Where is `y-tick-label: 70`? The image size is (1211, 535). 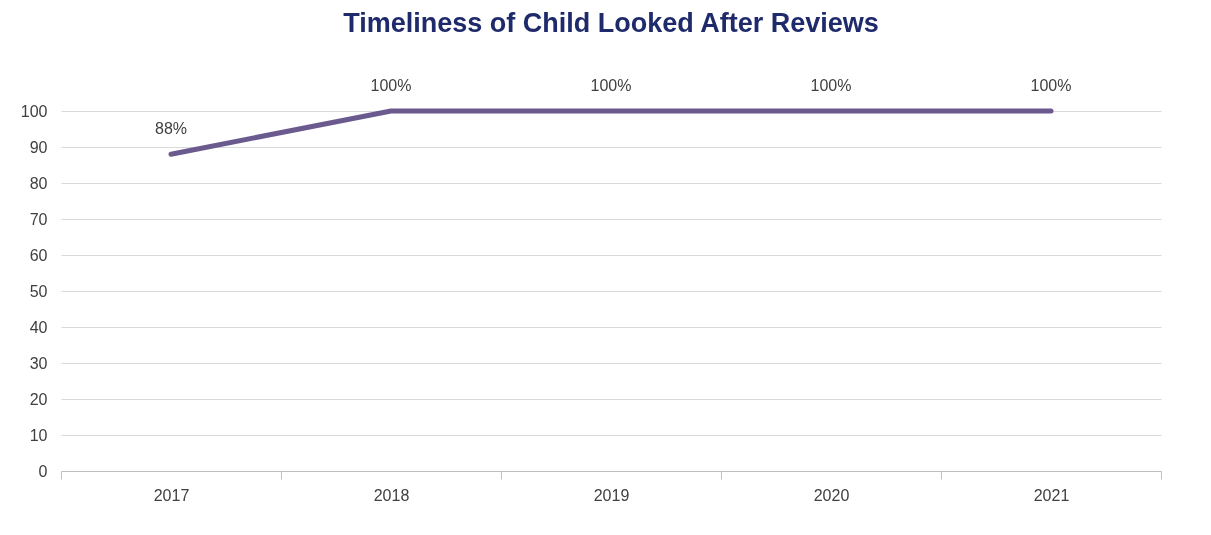 y-tick-label: 70 is located at coordinates (38, 219).